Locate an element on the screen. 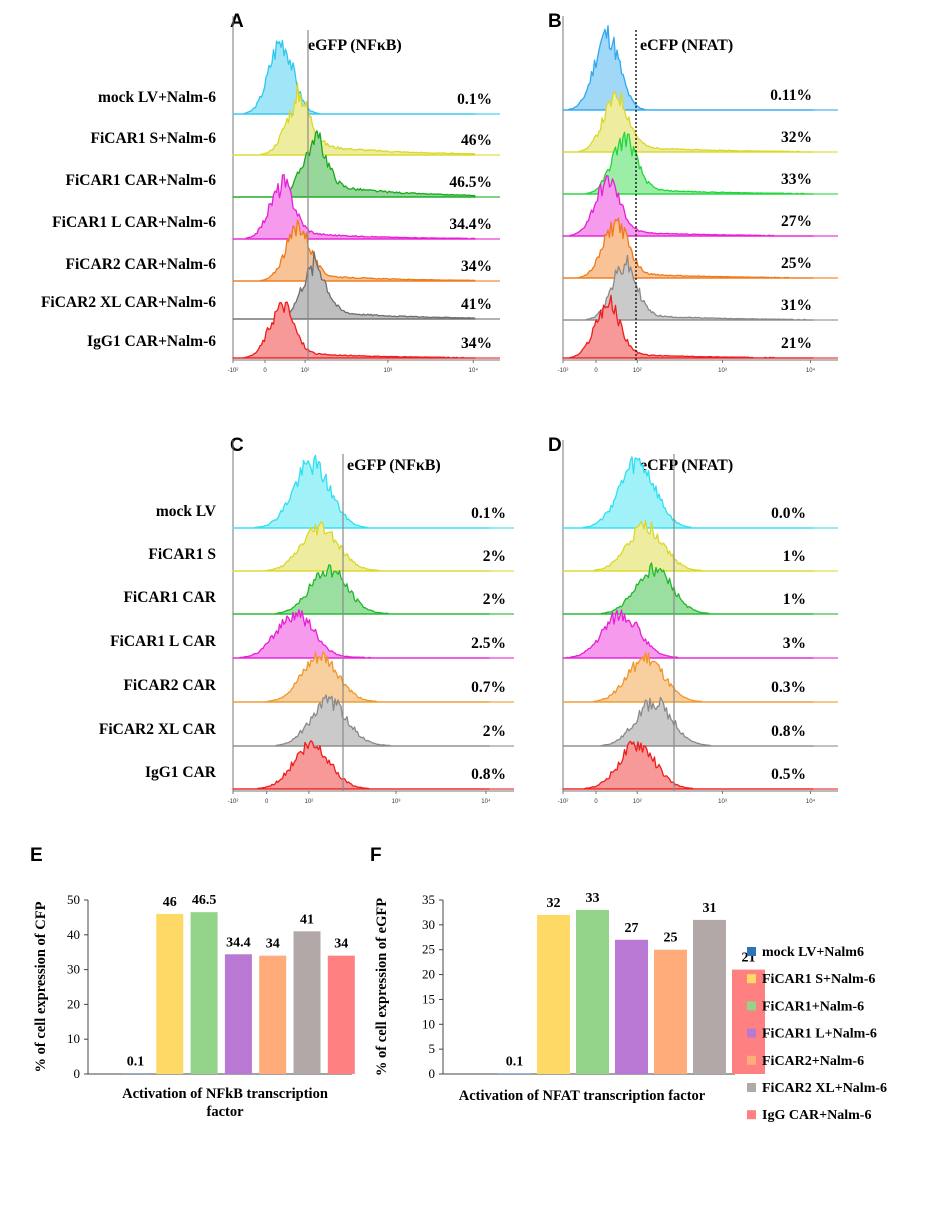  percent-label: 0.7% is located at coordinates (488, 687).